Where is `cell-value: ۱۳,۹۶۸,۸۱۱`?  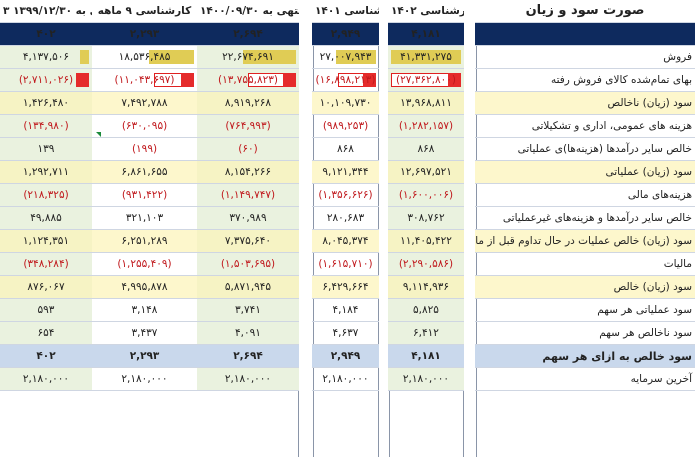 cell-value: ۱۳,۹۶۸,۸۱۱ is located at coordinates (426, 103).